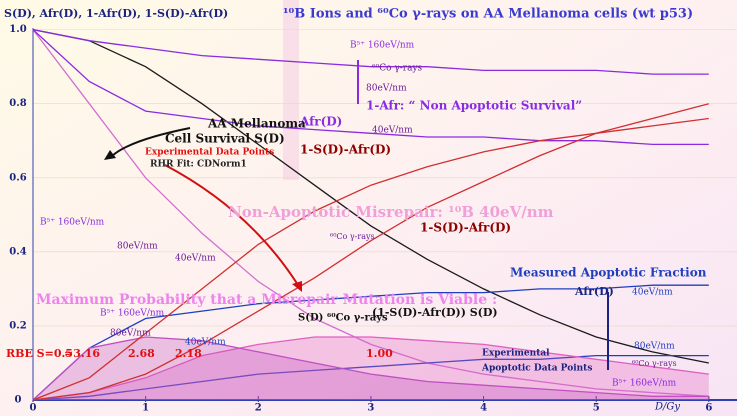 This screenshot has height=416, width=737. Describe the element at coordinates (82, 353) in the screenshot. I see `annotation: ≈3.16` at that location.